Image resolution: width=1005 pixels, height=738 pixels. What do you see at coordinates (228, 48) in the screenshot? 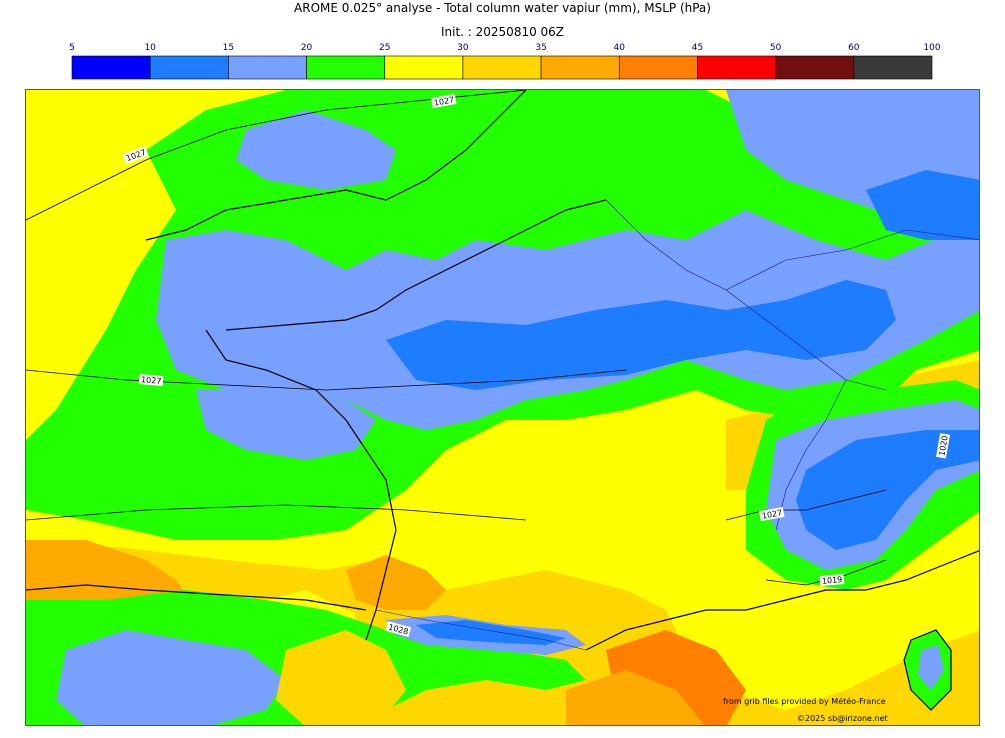
I see `colorbar-tick-label: 15` at bounding box center [228, 48].